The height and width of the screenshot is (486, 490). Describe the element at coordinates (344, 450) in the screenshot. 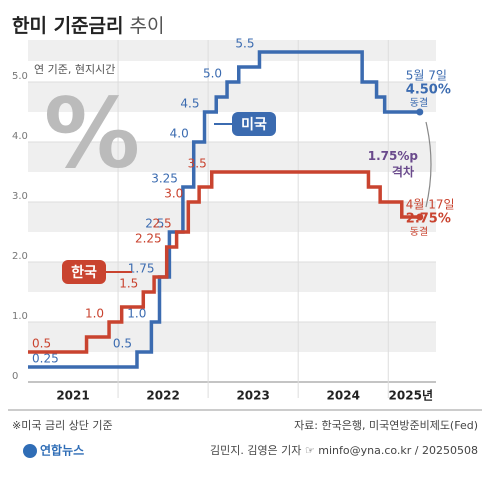

I see `credit: 김민지. 김영은 기자 ☞ minfo@yna.co.kr / 20250508` at that location.